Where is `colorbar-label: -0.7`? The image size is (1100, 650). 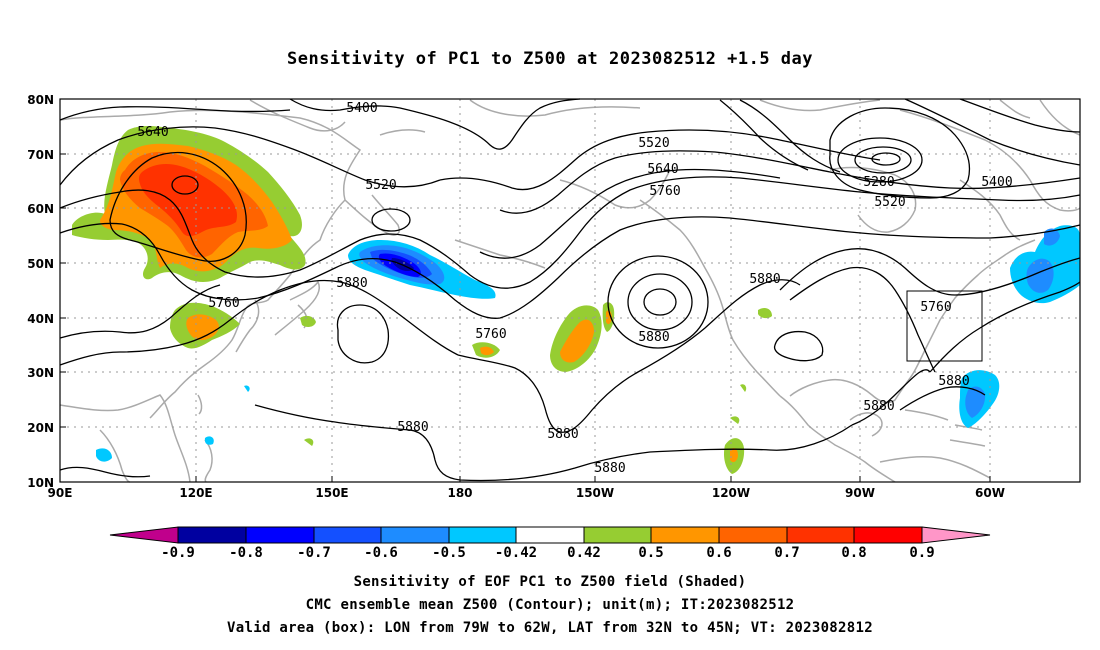
colorbar-label: -0.7 is located at coordinates (314, 553).